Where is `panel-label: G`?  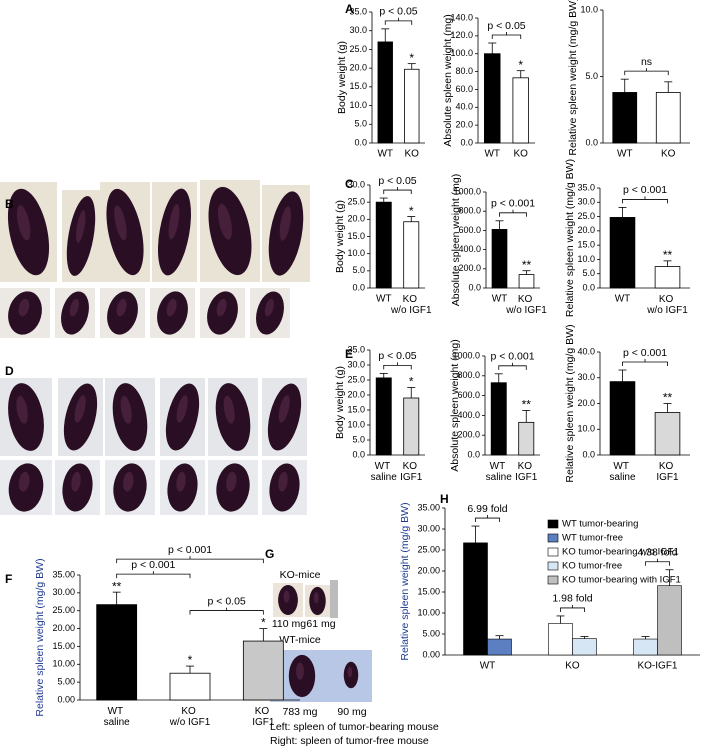
panel-label: G is located at coordinates (269, 554).